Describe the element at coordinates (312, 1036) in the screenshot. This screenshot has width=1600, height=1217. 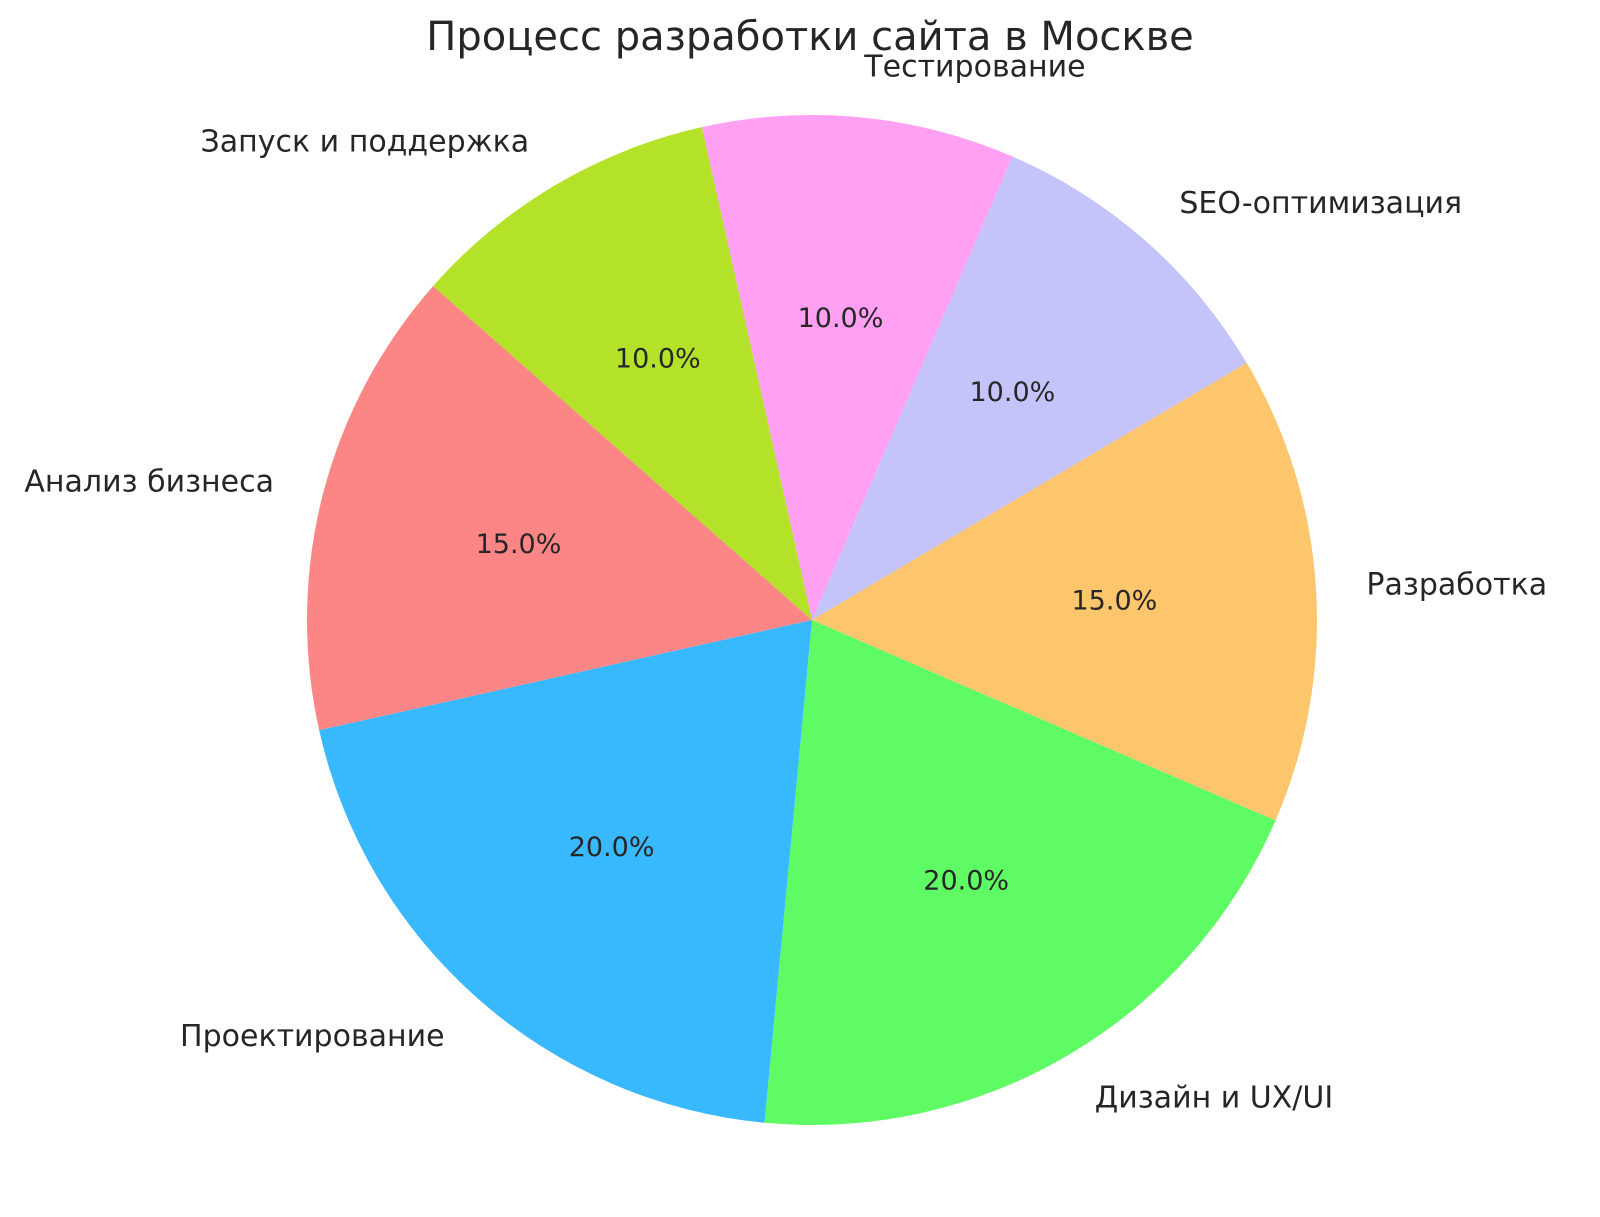
I see `slice-label-5: Проектирование` at that location.